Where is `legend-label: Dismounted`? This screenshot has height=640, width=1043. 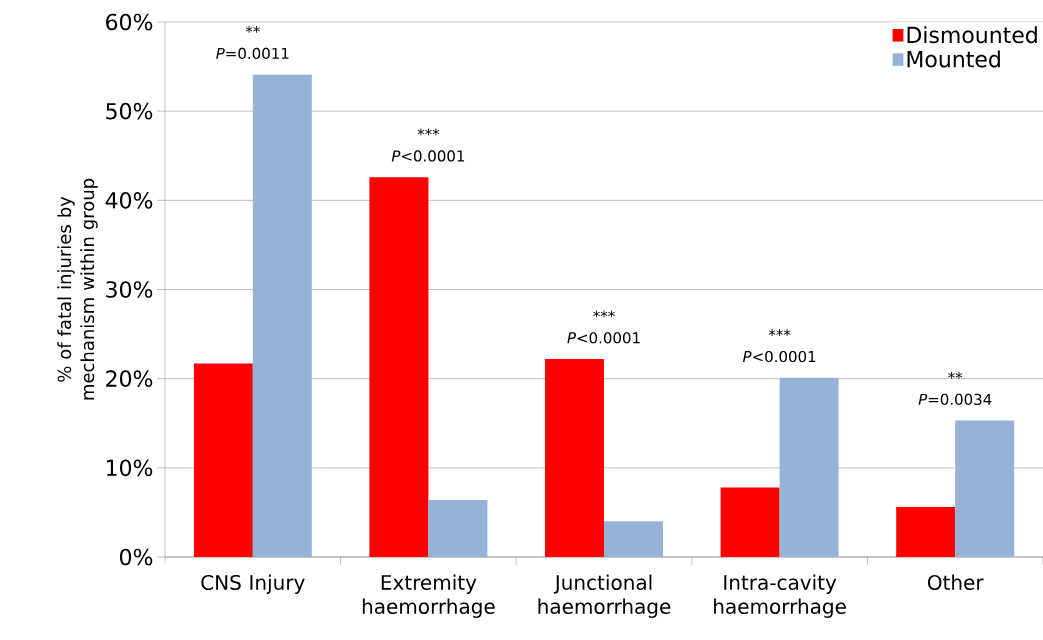 legend-label: Dismounted is located at coordinates (972, 35).